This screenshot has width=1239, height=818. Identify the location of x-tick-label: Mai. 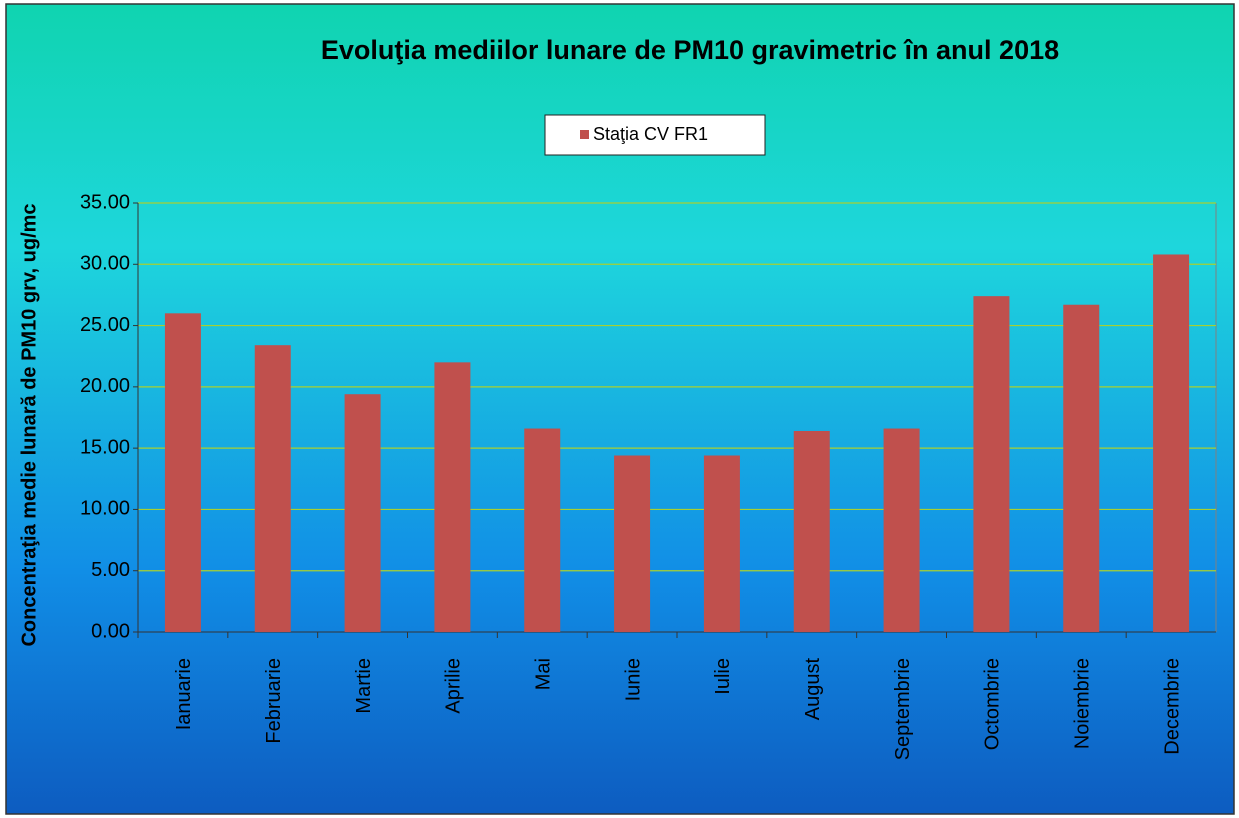
(544, 674).